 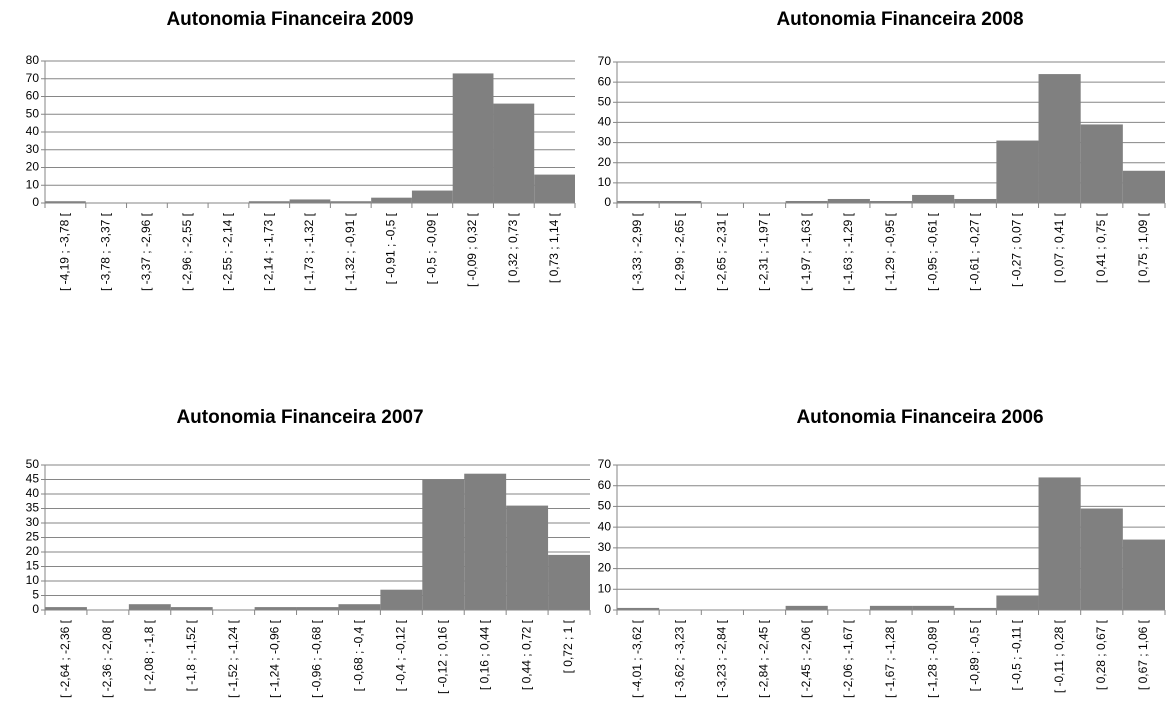 I want to click on chart-title: Autonomia Financeira 2006, so click(x=919, y=417).